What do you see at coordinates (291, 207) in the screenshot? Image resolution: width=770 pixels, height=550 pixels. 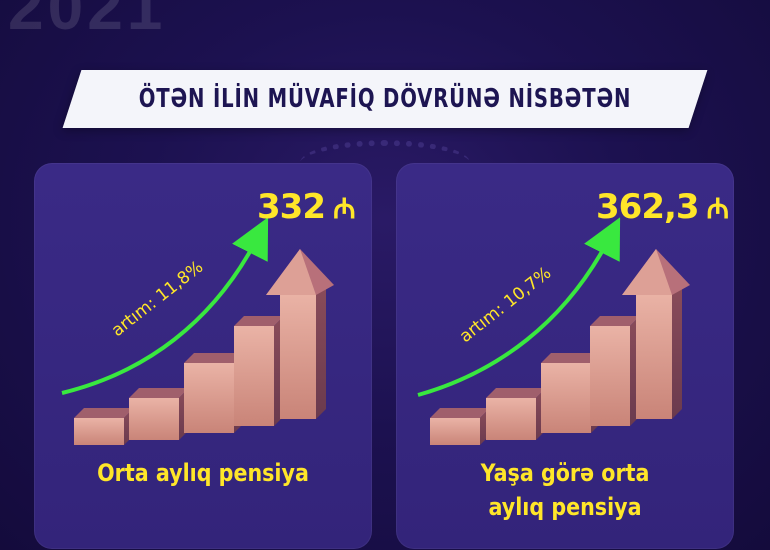 I see `value-number: 332` at bounding box center [291, 207].